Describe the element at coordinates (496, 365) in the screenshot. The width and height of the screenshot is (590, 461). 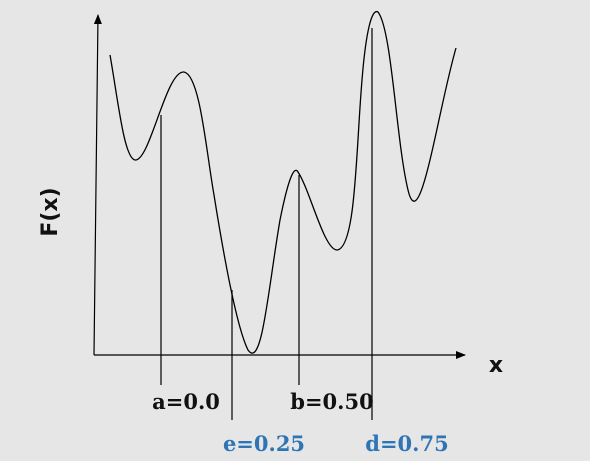
I see `x-axis-label: x` at that location.